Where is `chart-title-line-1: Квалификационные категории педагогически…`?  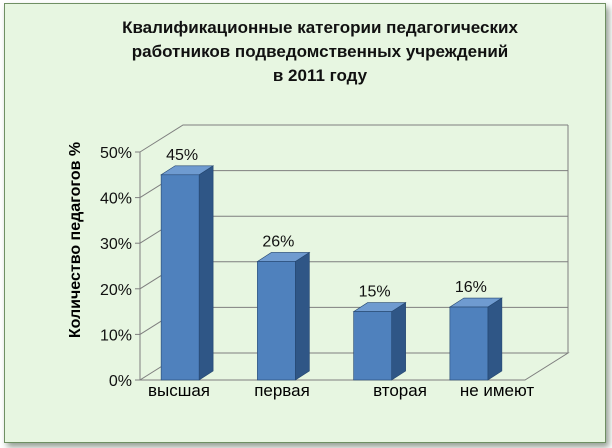 chart-title-line-1: Квалификационные категории педагогически… is located at coordinates (320, 27).